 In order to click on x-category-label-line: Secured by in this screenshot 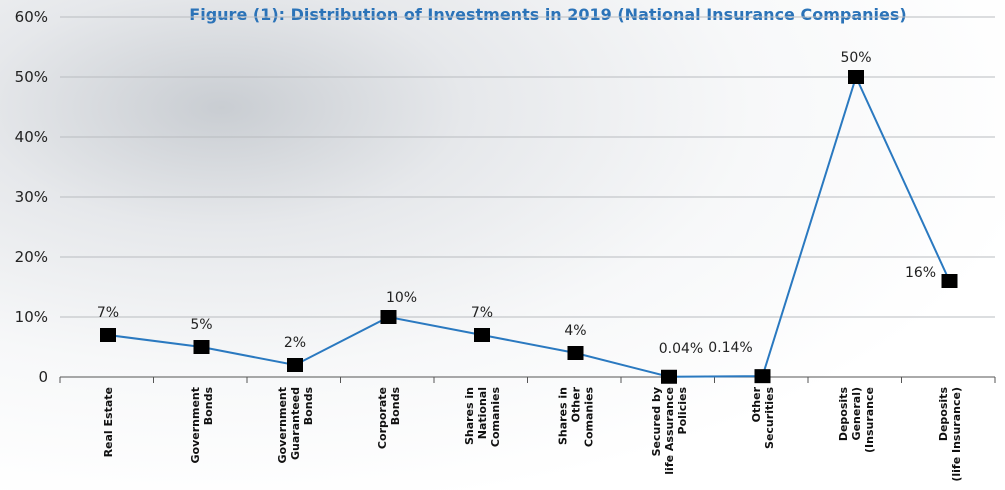, I will do `click(656, 421)`.